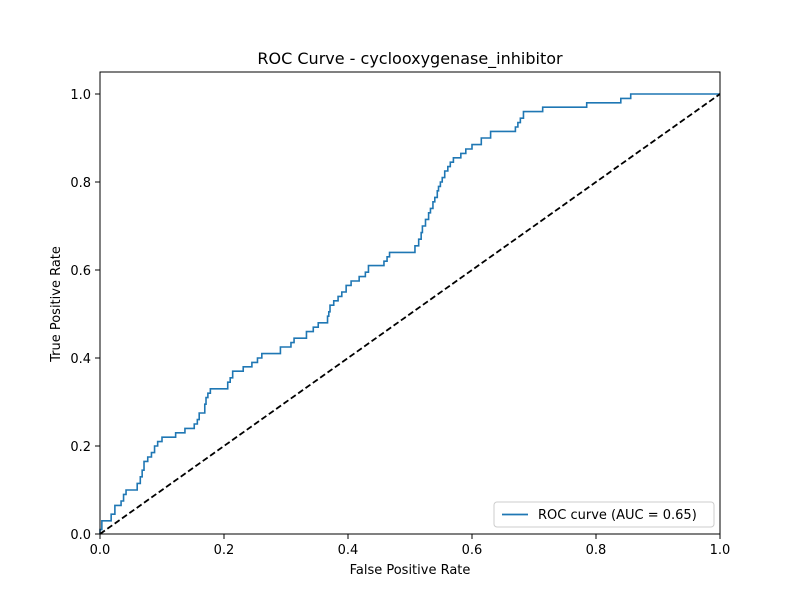  I want to click on x-tick-label: 0.8, so click(596, 550).